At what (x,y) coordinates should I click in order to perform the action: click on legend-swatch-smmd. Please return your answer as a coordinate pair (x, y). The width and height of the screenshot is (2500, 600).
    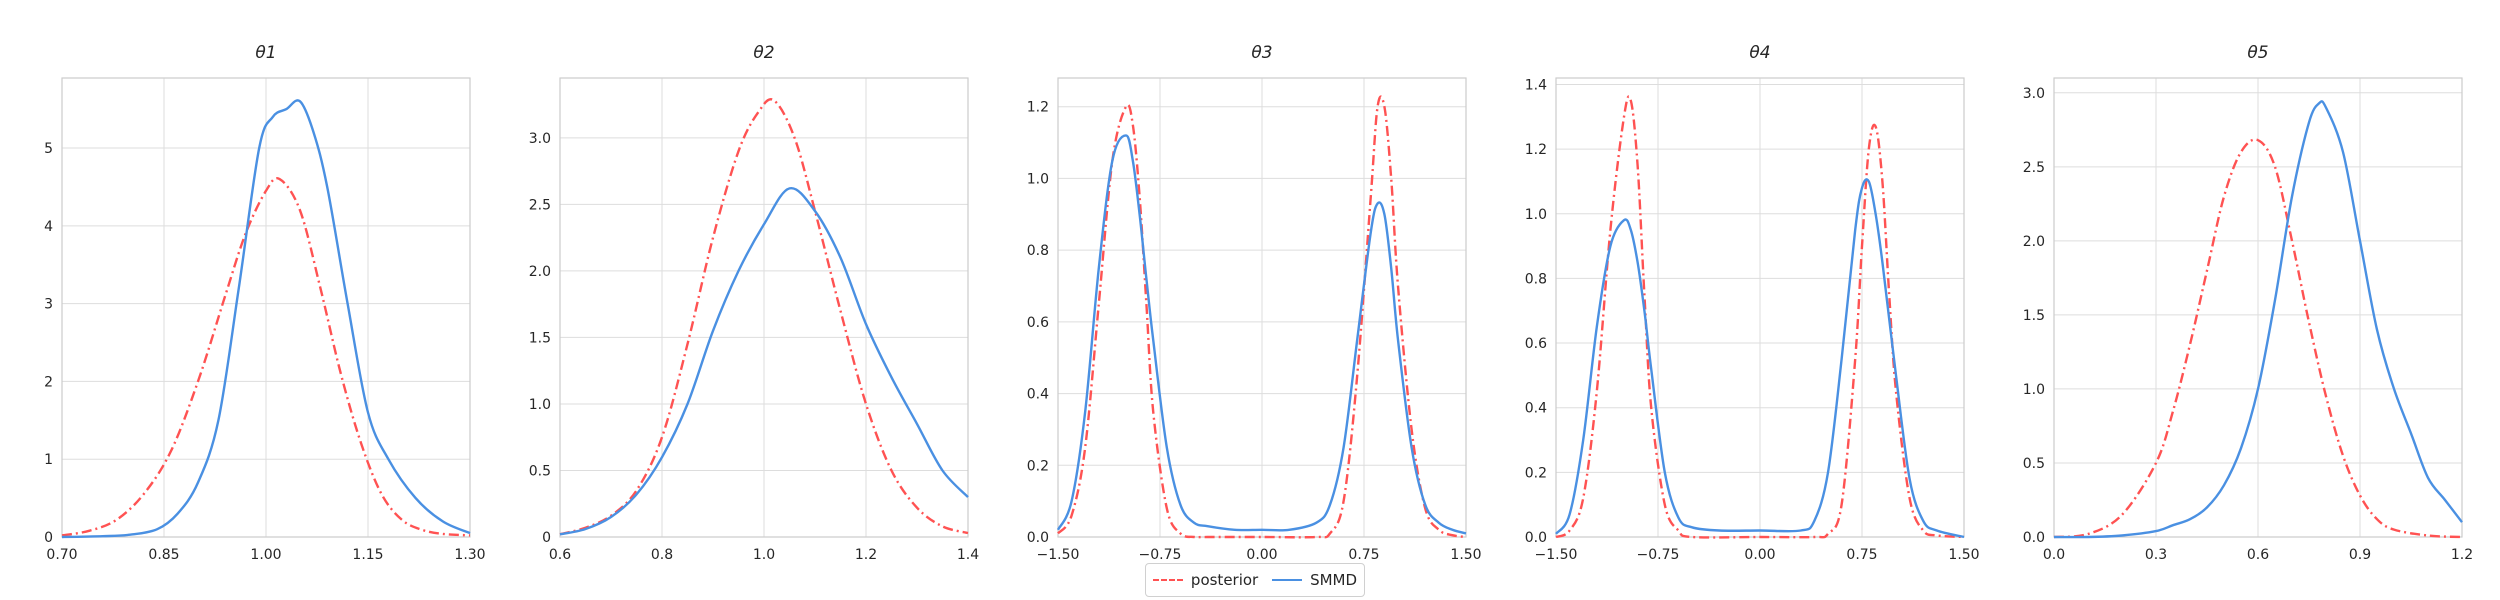
    Looking at the image, I should click on (1287, 580).